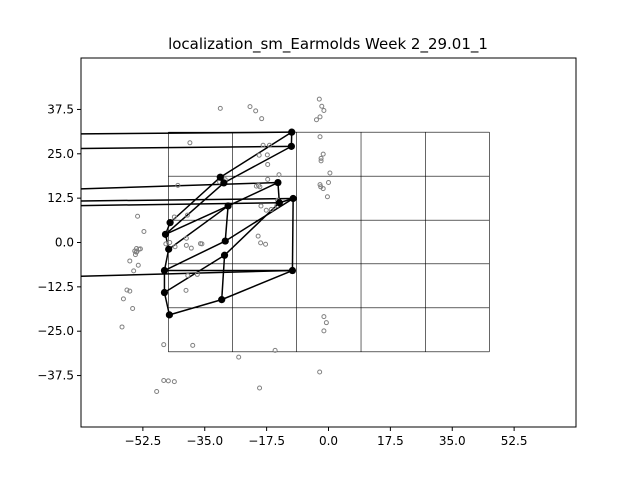 The image size is (640, 480). I want to click on y-tick-label: 12.5, so click(60, 198).